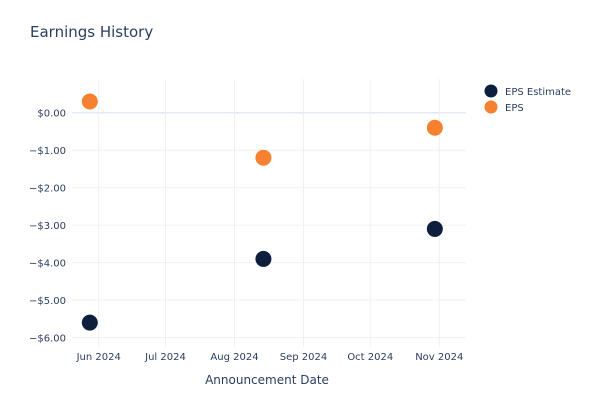  I want to click on x-tick-label: Jul 2024, so click(165, 357).